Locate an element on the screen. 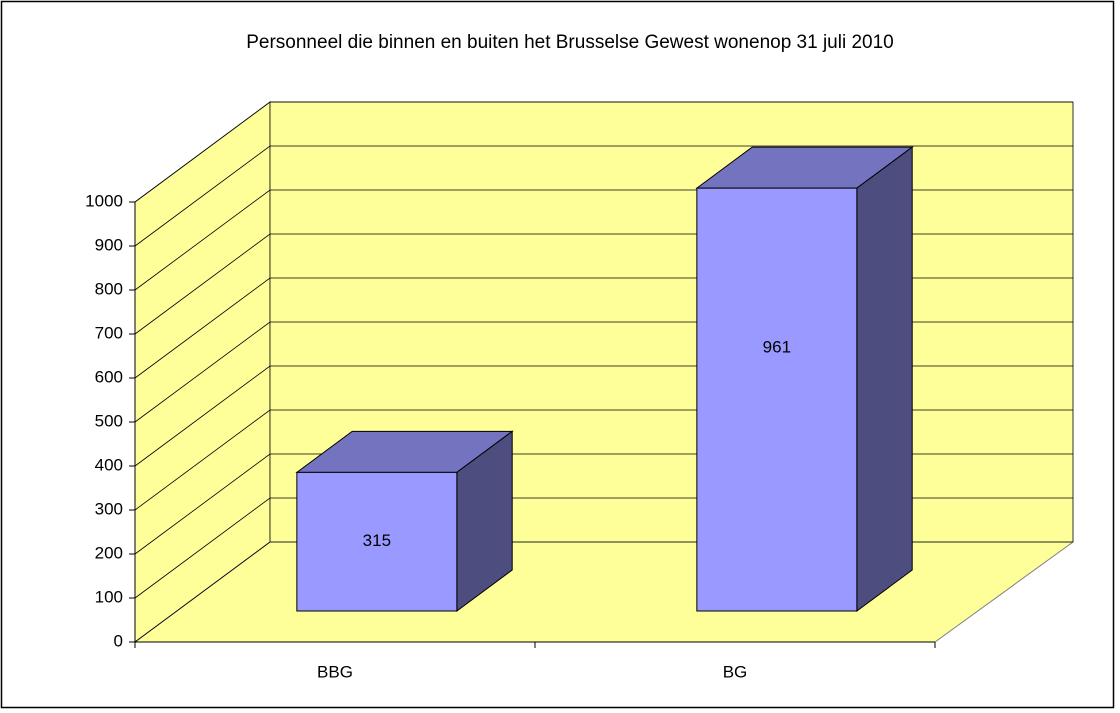  x-tick-label: BBG is located at coordinates (335, 671).